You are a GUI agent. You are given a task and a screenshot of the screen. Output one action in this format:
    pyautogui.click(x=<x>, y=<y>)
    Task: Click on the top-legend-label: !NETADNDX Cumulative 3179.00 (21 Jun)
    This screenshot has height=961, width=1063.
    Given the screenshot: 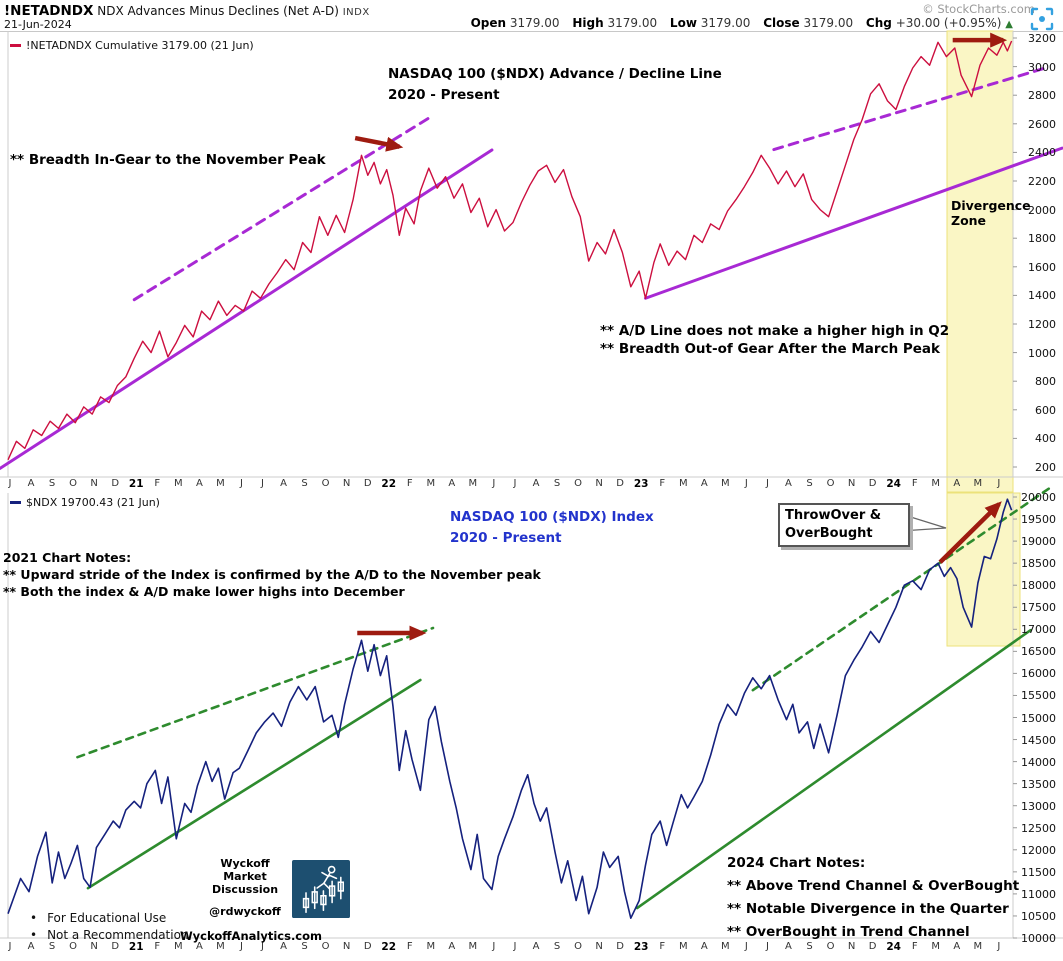 What is the action you would take?
    pyautogui.click(x=140, y=45)
    